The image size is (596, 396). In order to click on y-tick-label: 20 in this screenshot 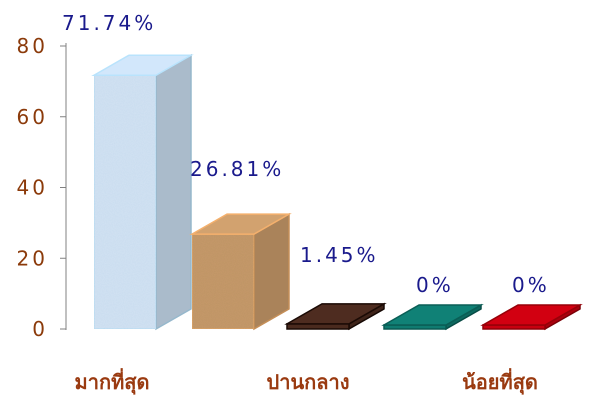, I will do `click(32, 258)`.